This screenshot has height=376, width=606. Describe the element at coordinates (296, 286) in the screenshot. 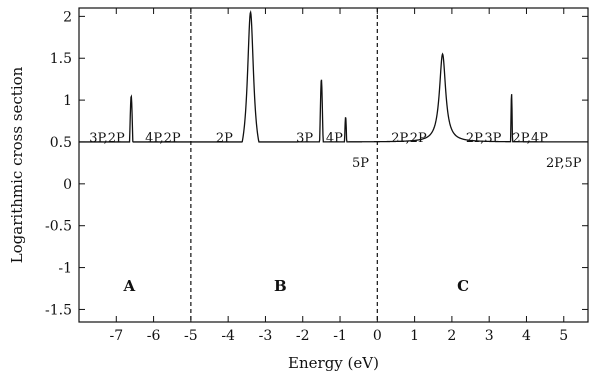

I see `region-labels: A B C` at that location.